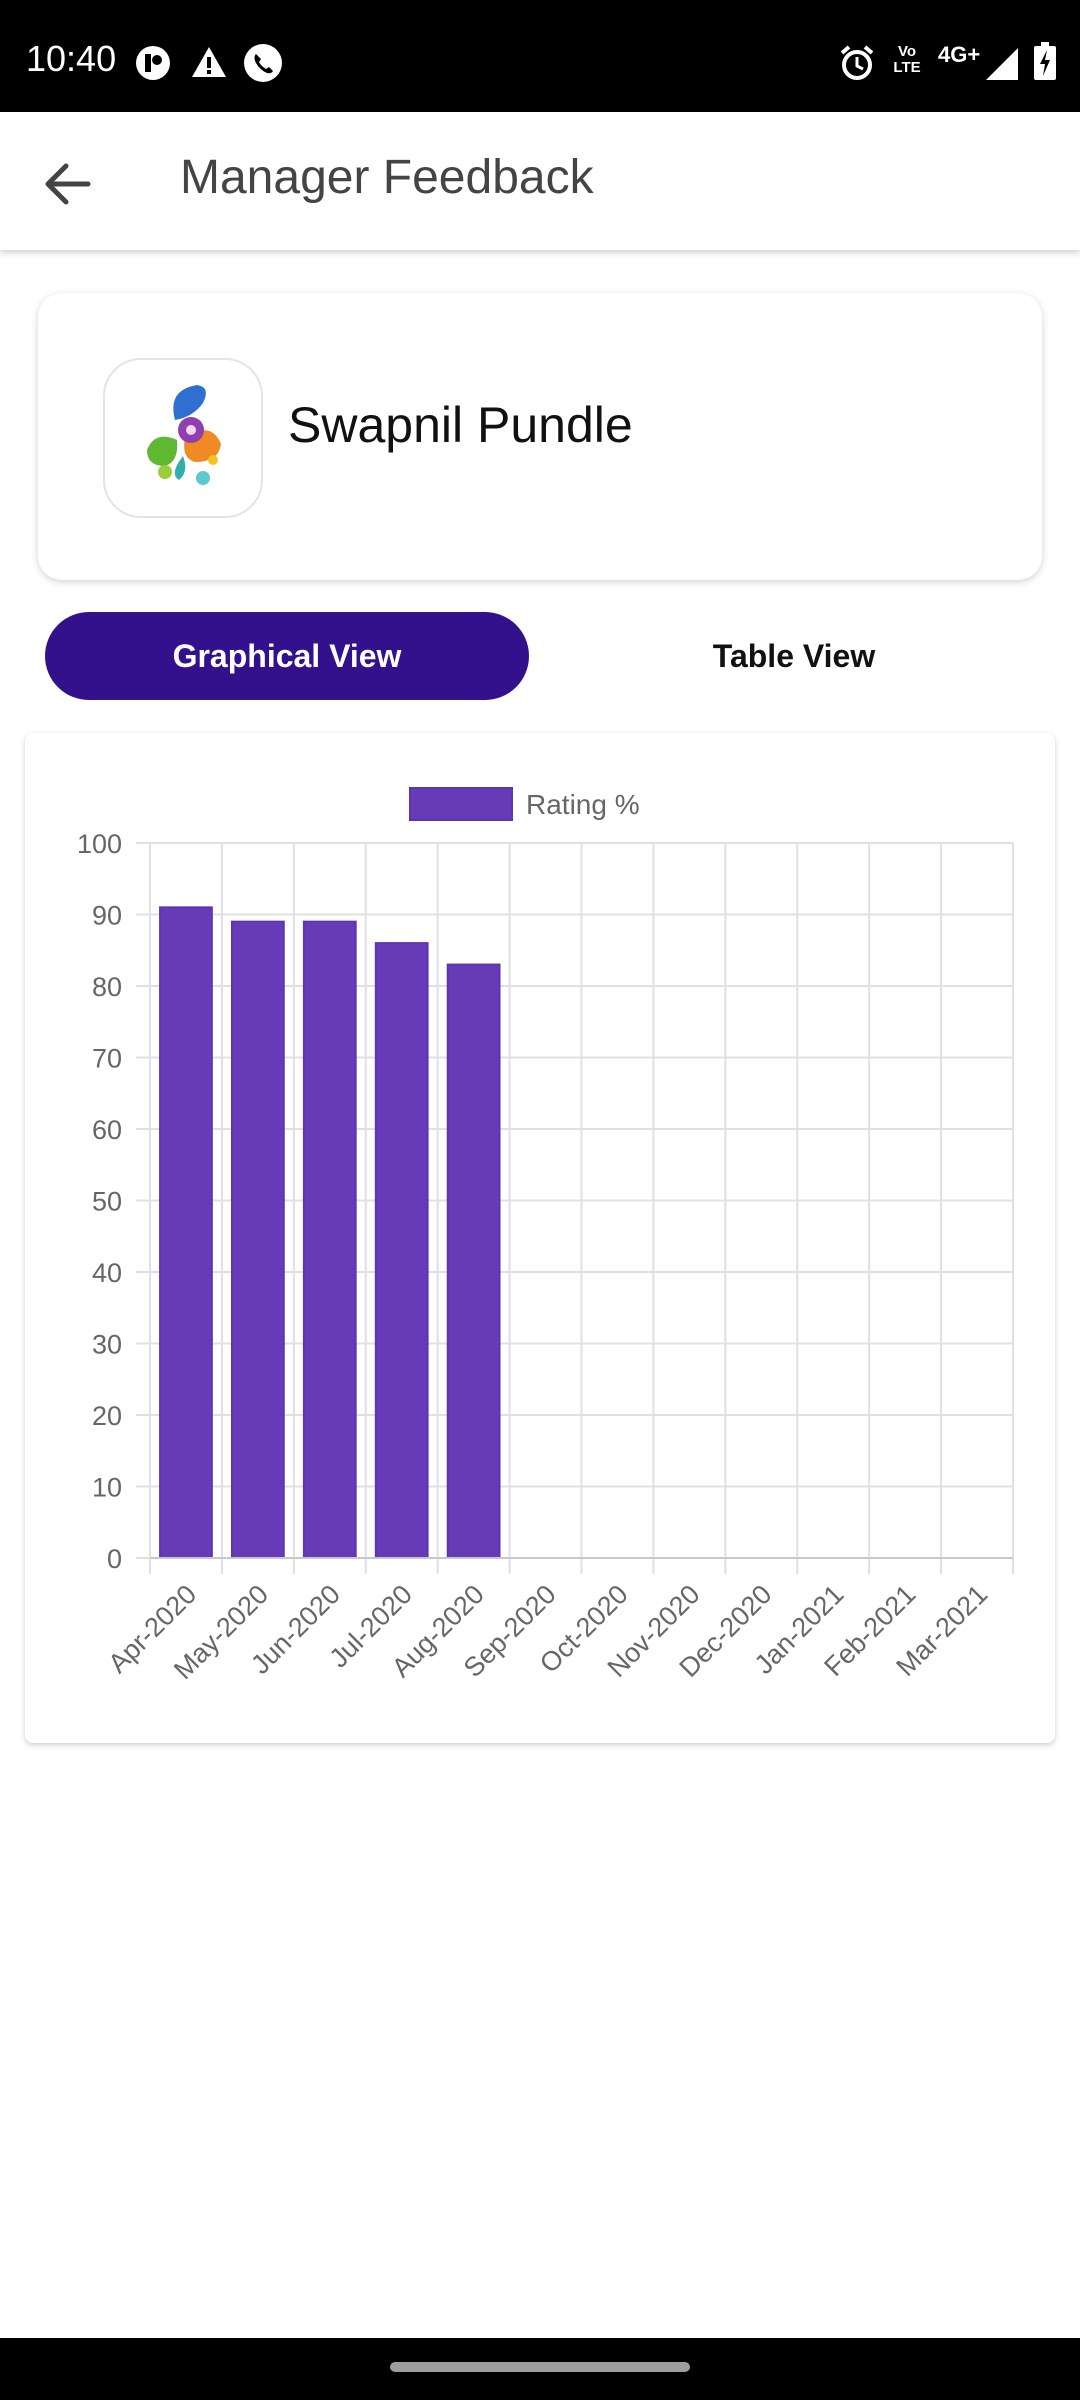 This screenshot has height=2400, width=1080. Describe the element at coordinates (99, 844) in the screenshot. I see `y-tick-label: 100` at that location.